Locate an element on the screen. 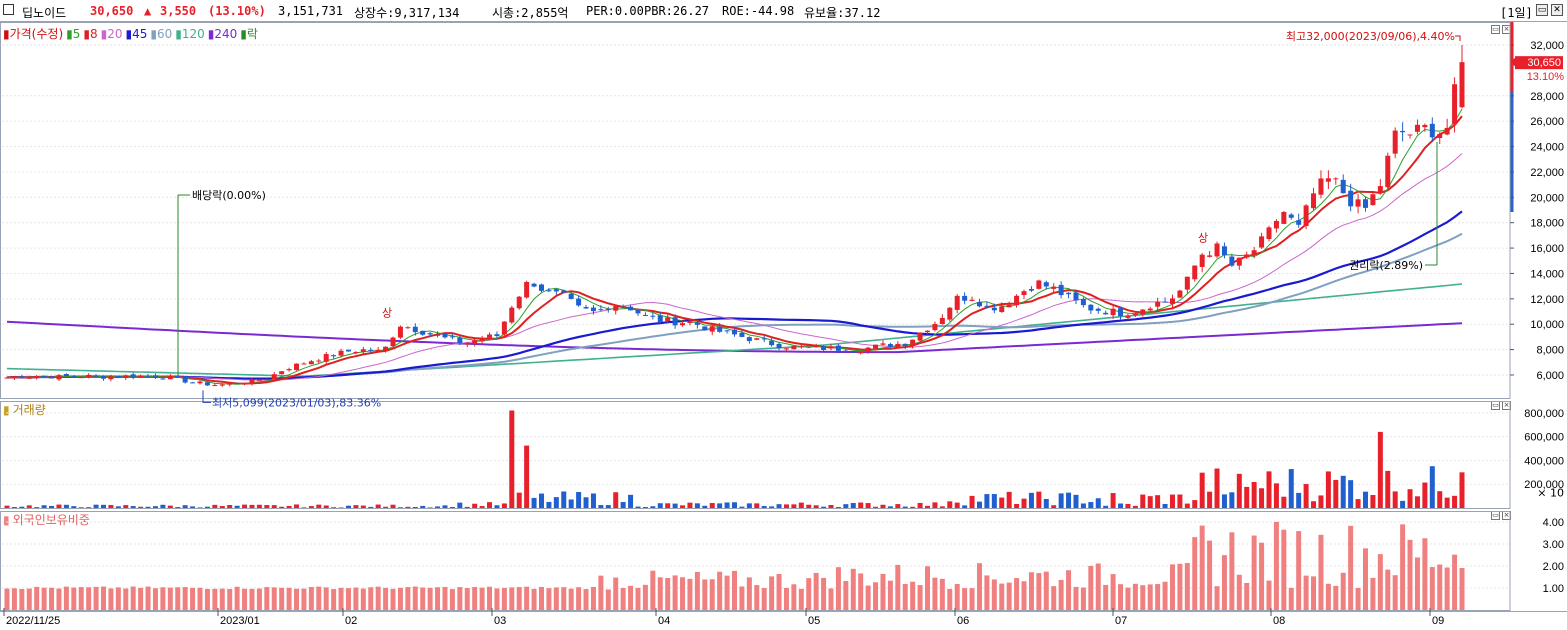 This screenshot has width=1567, height=630. stock-name: 딥노이드 is located at coordinates (44, 13).